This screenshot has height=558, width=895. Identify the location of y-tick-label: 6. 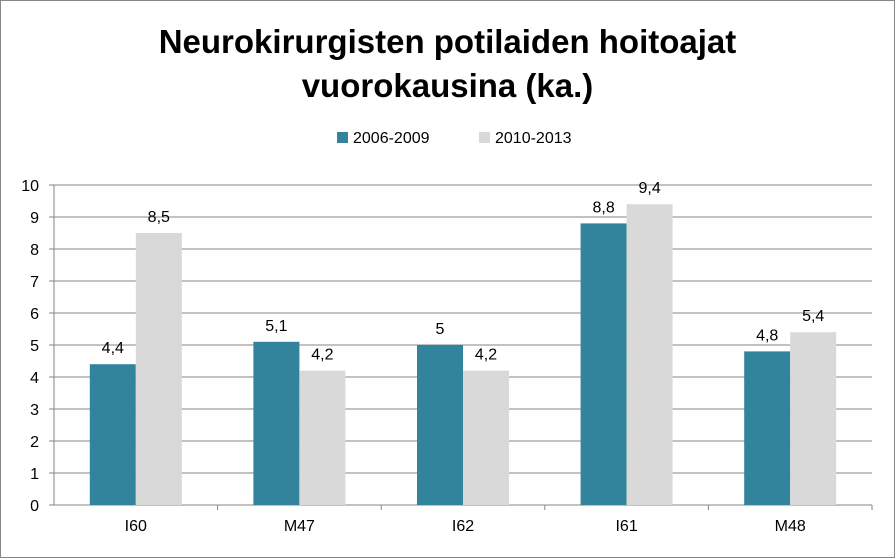
(34, 314).